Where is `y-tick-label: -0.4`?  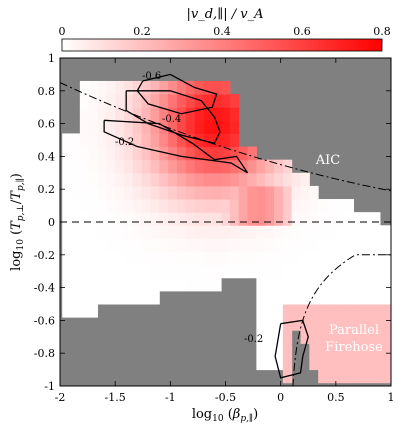 y-tick-label: -0.4 is located at coordinates (44, 288).